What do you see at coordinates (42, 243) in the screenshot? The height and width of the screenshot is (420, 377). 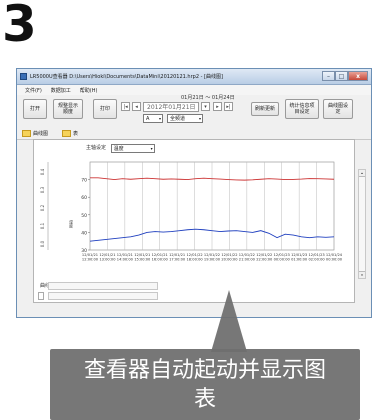 I see `secondary-y-tick-label: 0.0` at bounding box center [42, 243].